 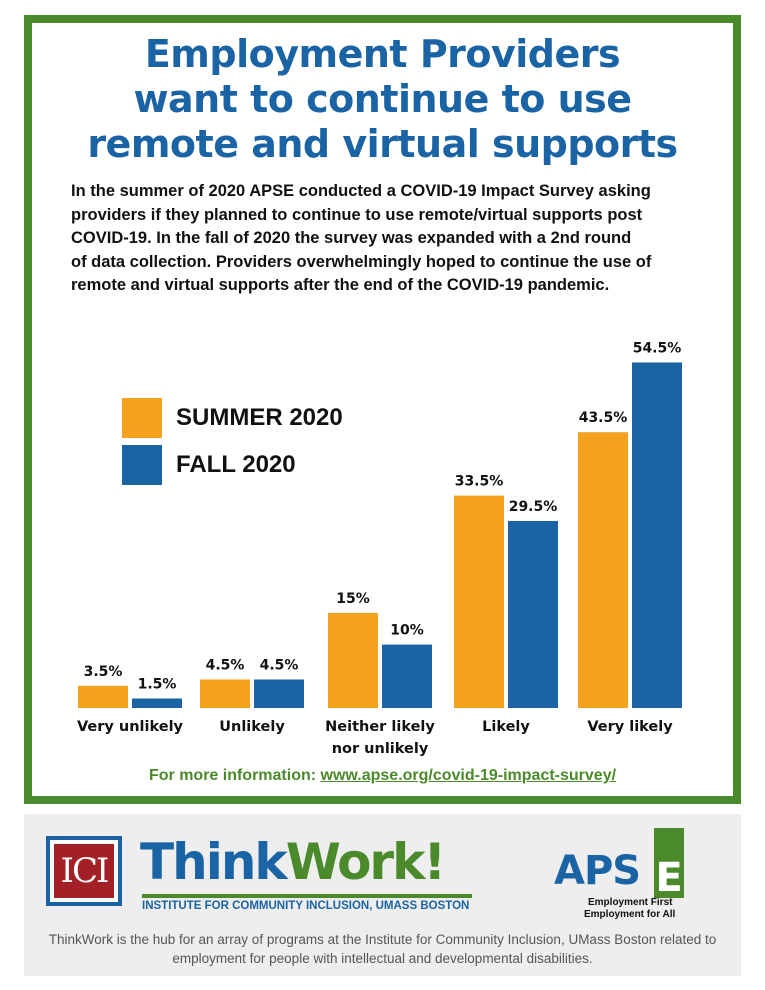 What do you see at coordinates (252, 727) in the screenshot?
I see `x-tick-label: Unlikely` at bounding box center [252, 727].